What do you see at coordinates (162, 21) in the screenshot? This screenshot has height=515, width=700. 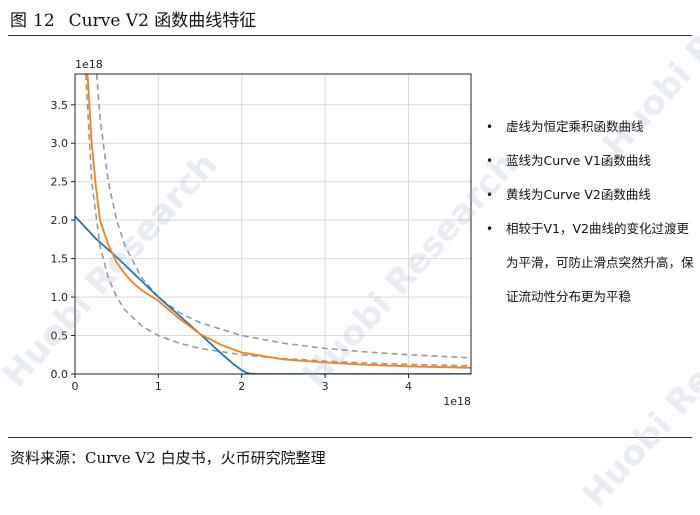 I see `figure-title: Curve V2 函数曲线特征` at bounding box center [162, 21].